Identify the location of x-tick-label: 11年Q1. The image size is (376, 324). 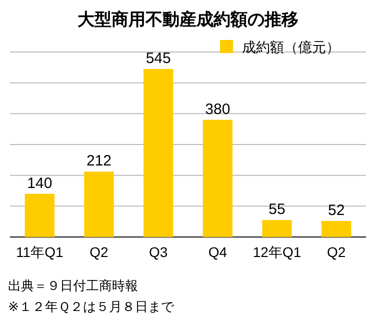
(40, 252).